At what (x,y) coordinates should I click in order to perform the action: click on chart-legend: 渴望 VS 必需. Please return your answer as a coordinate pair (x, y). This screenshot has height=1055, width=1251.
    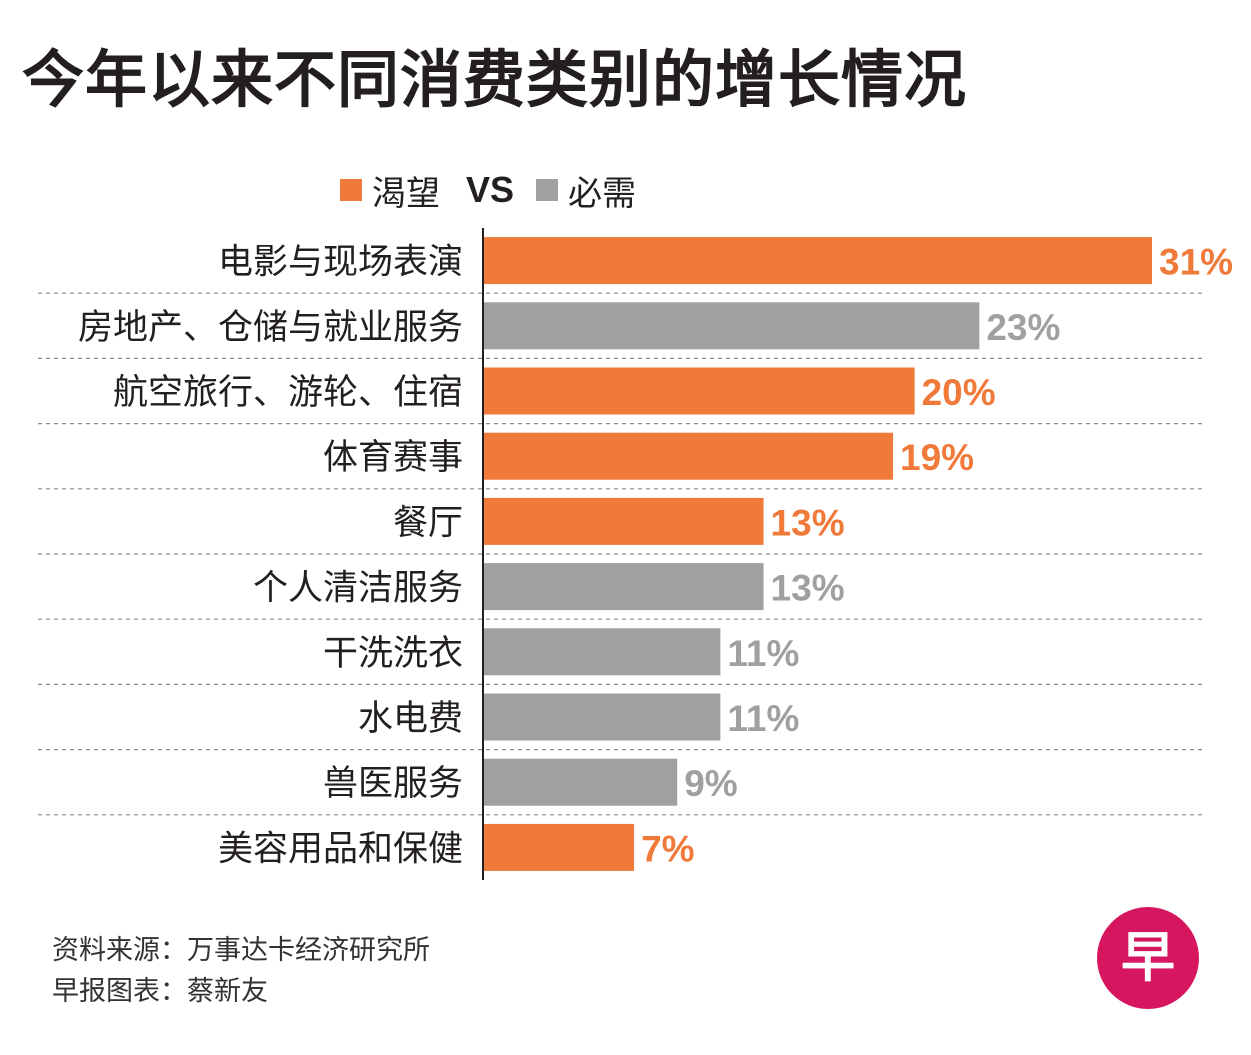
    Looking at the image, I should click on (488, 190).